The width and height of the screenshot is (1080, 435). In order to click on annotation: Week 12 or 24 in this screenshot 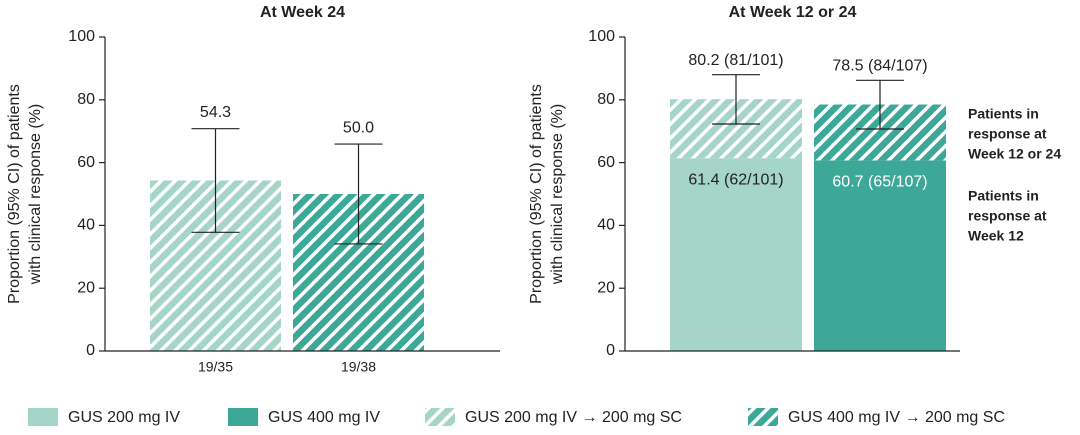, I will do `click(1014, 154)`.